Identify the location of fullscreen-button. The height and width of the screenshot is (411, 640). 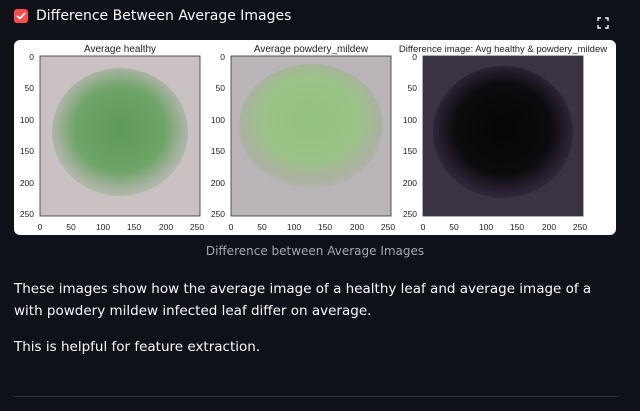
(603, 23).